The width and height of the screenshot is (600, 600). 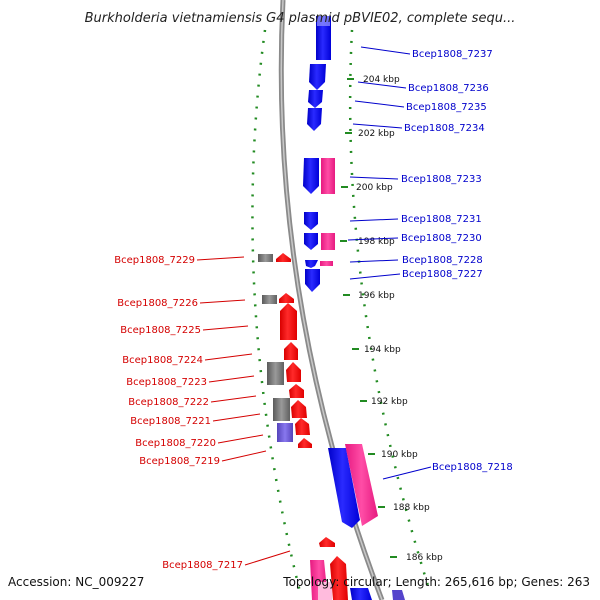 I want to click on tick-label: 190 kbp, so click(x=399, y=455).